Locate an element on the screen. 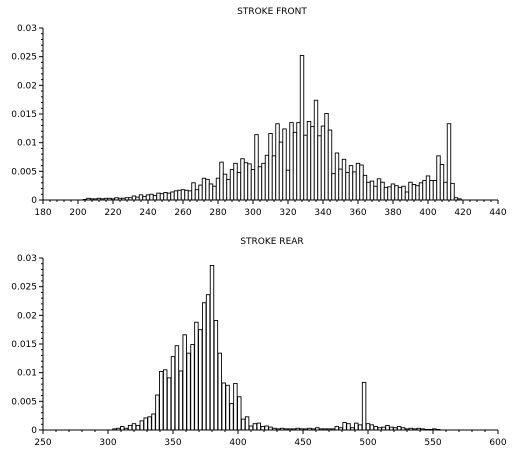  x-tick-label: 300 is located at coordinates (107, 443).